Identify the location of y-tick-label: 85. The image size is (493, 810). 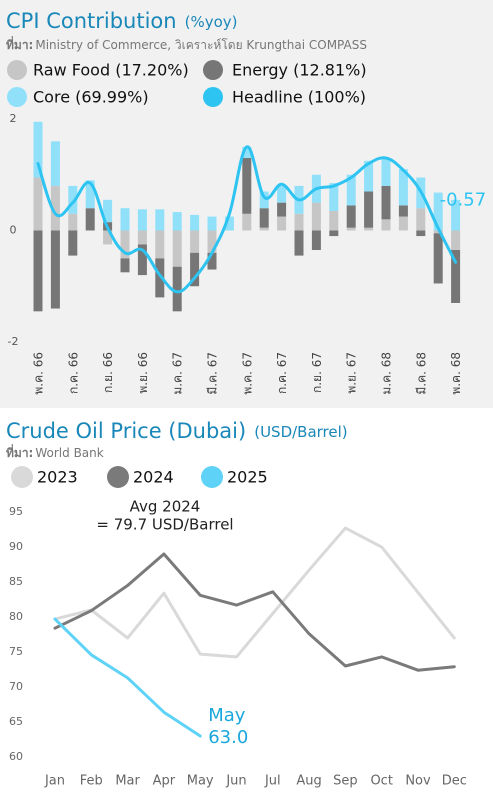
(16, 581).